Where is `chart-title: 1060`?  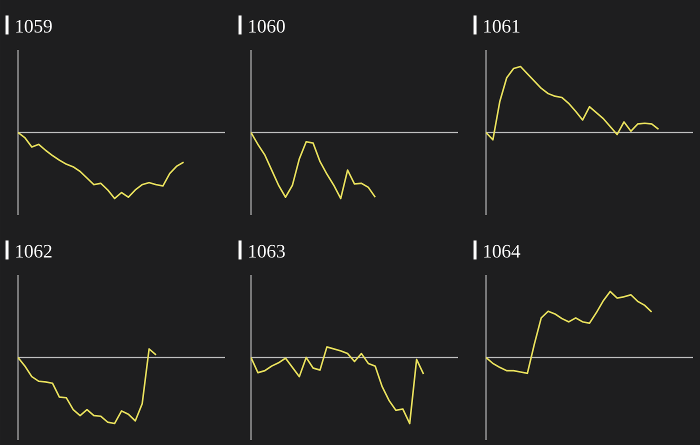
chart-title: 1060 is located at coordinates (267, 26).